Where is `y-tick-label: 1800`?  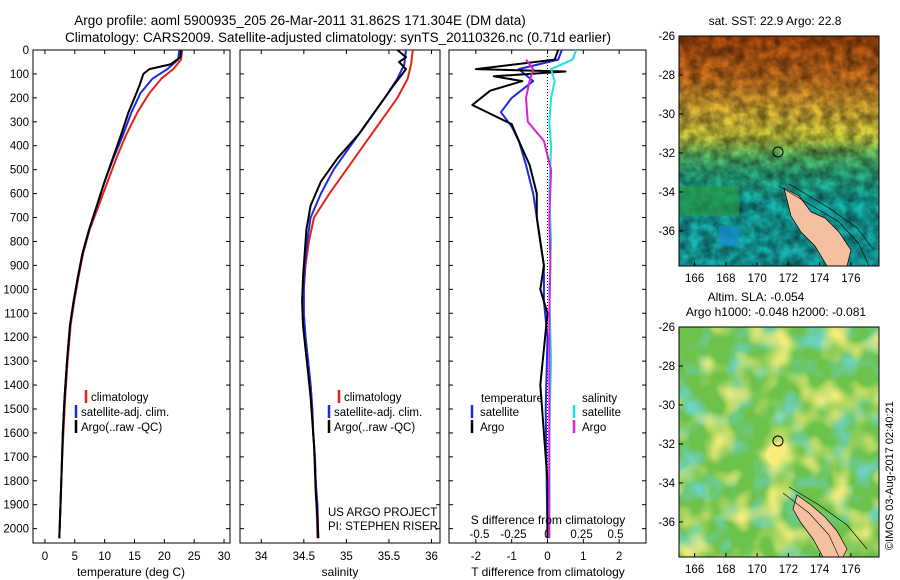
y-tick-label: 1800 is located at coordinates (16, 482).